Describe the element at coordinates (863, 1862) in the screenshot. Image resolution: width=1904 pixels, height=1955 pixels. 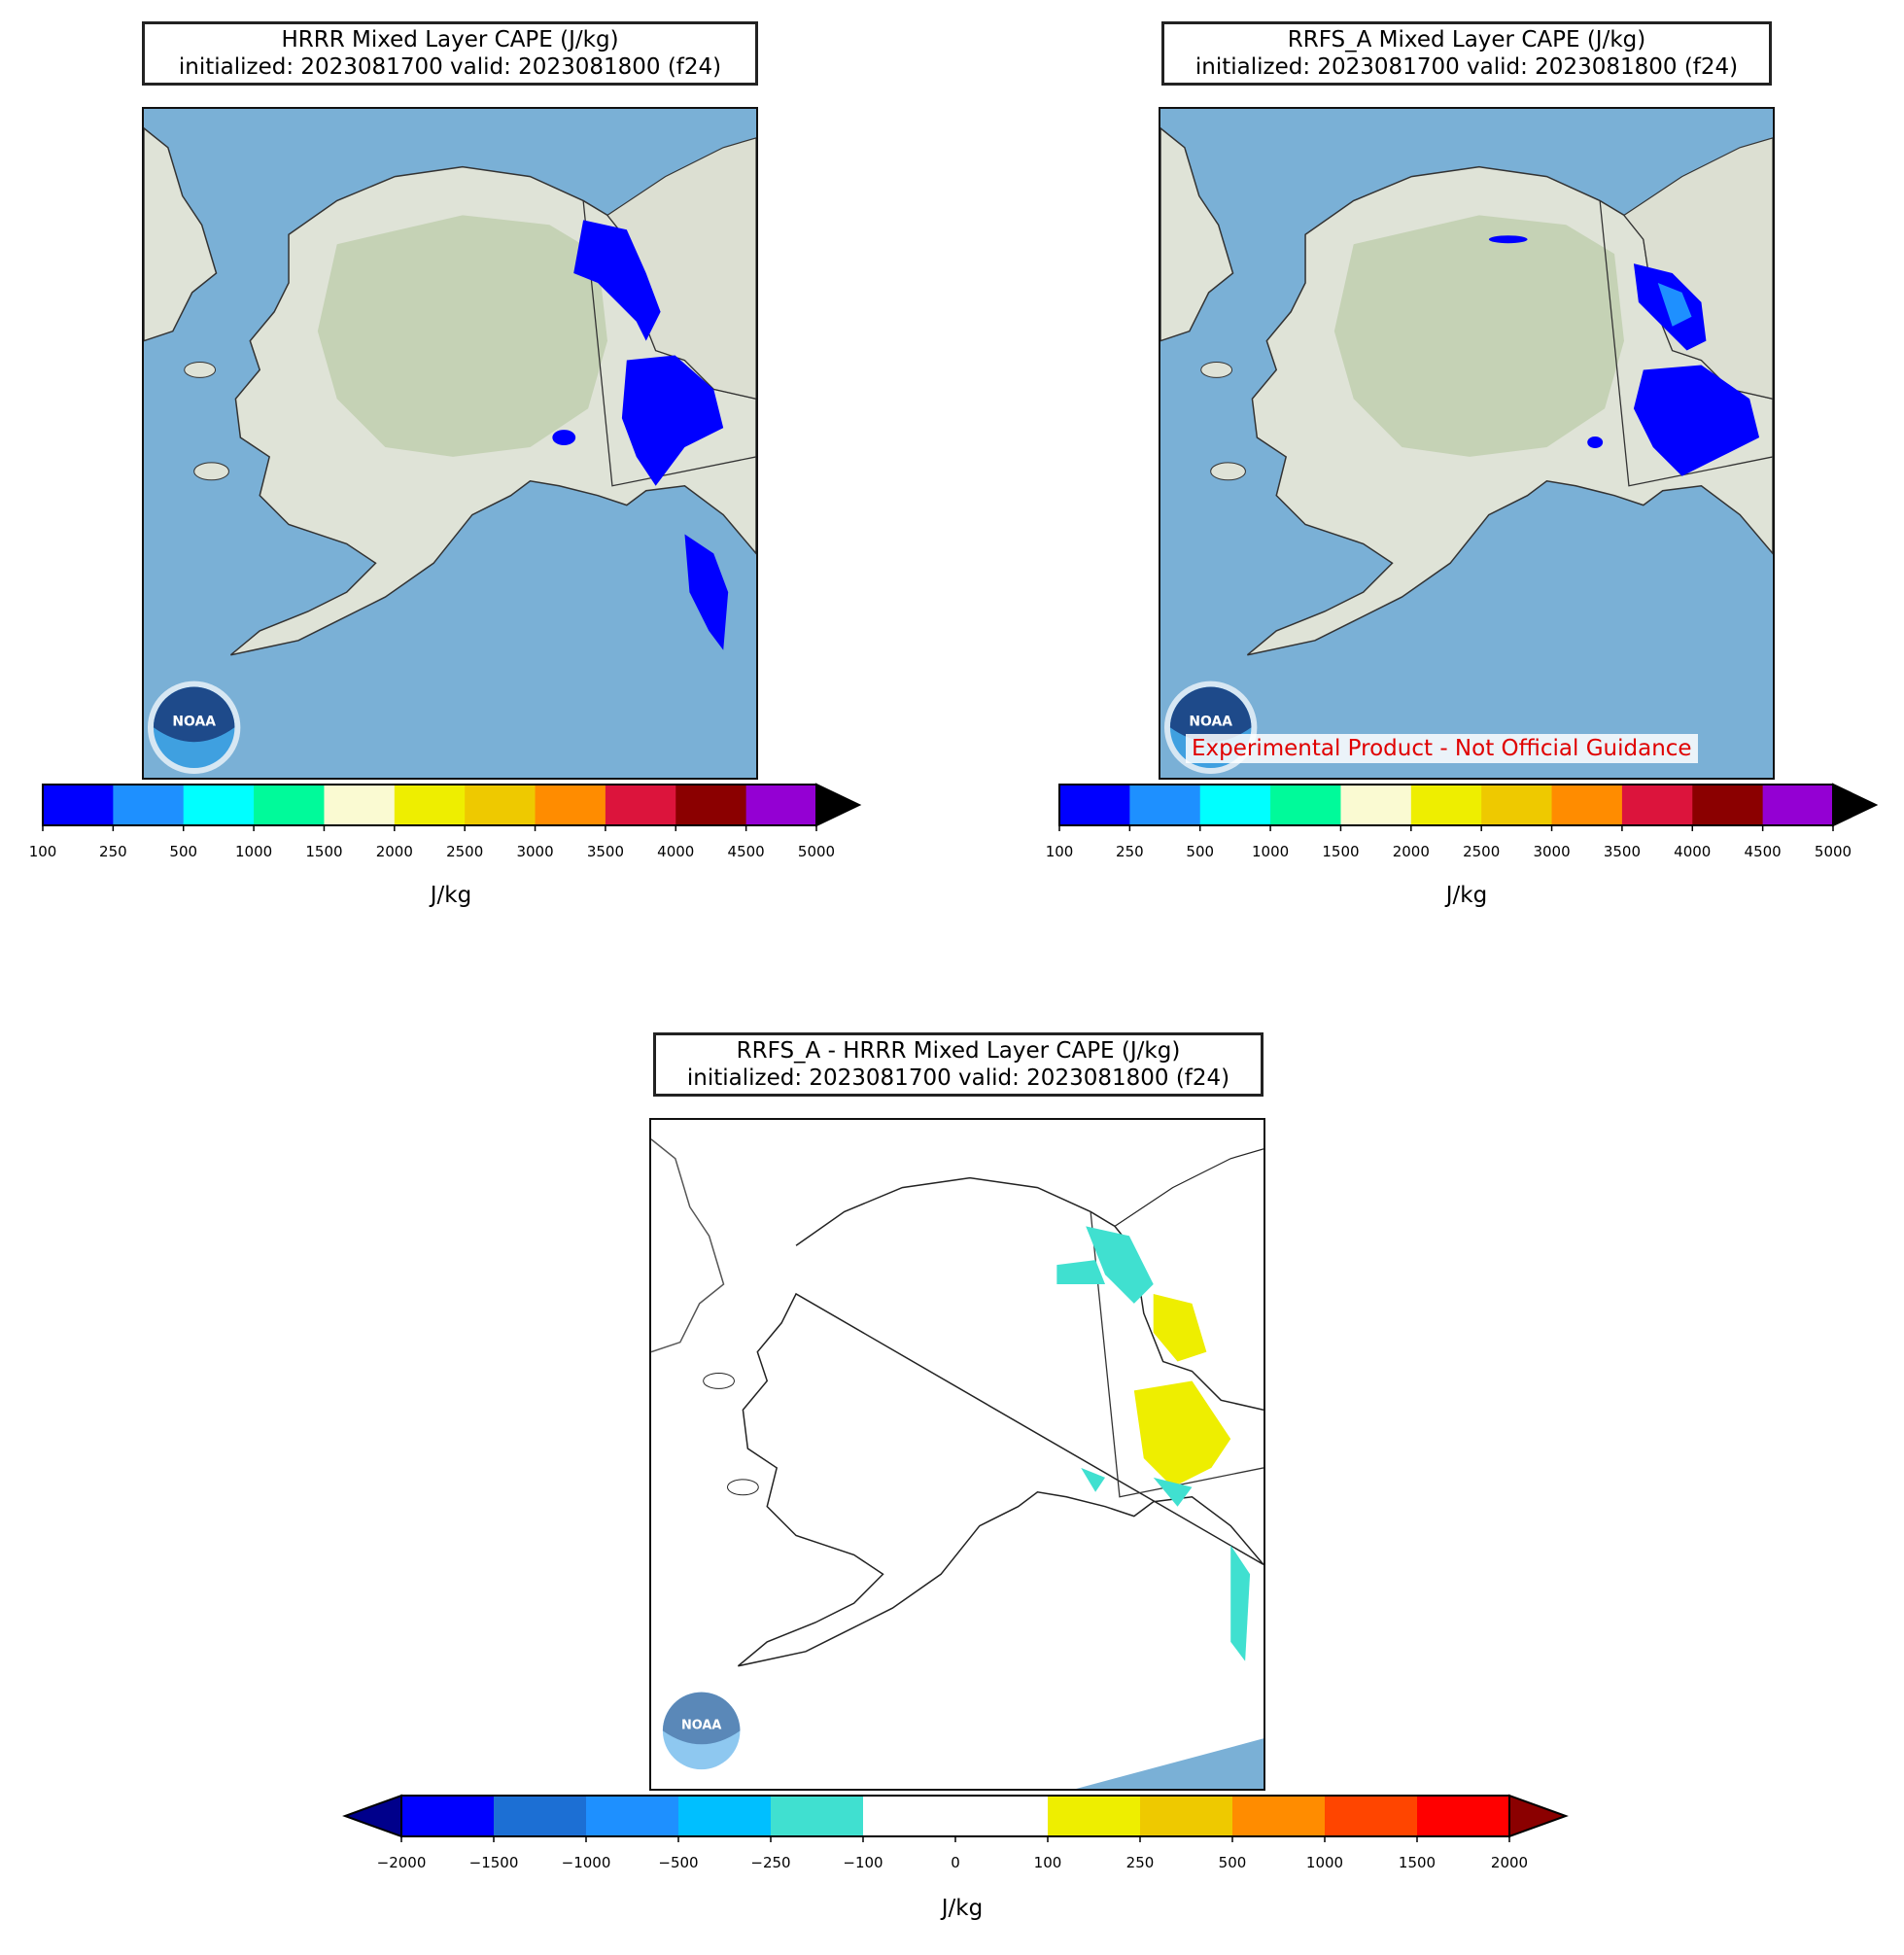
I see `colorbar-tick-label: −100` at that location.